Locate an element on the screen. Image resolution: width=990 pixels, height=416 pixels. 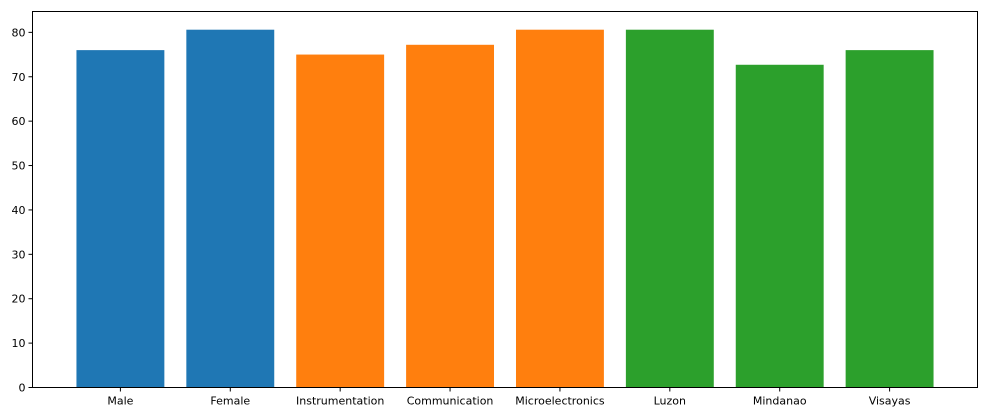
y-tick-label: 20 is located at coordinates (19, 299).